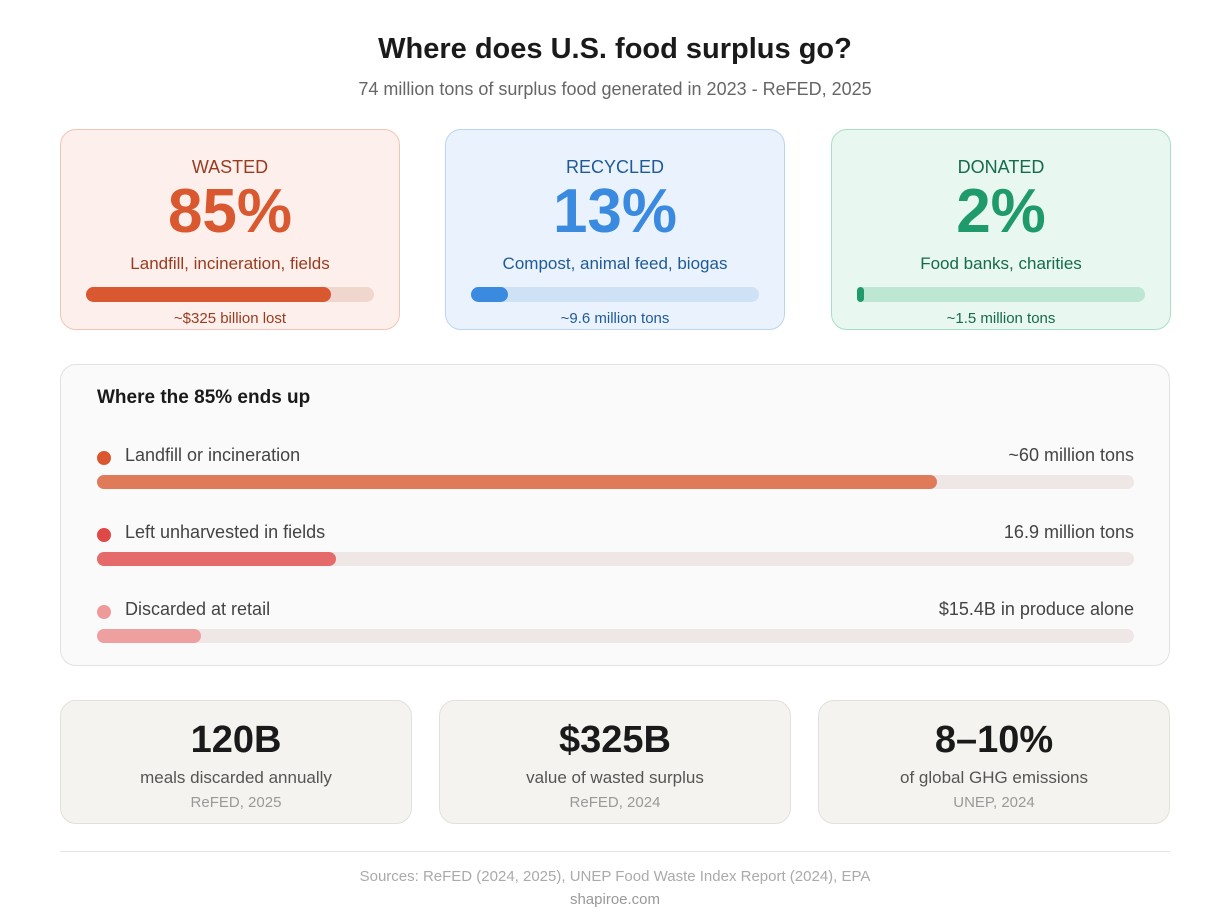 Image resolution: width=1230 pixels, height=915 pixels. I want to click on card-label: DONATED, so click(1001, 167).